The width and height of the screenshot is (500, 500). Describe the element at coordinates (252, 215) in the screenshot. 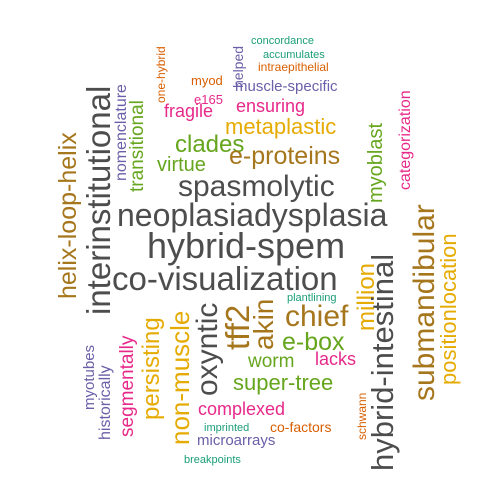

I see `word-neoplasiadysplasia: neoplasiadysplasia` at that location.